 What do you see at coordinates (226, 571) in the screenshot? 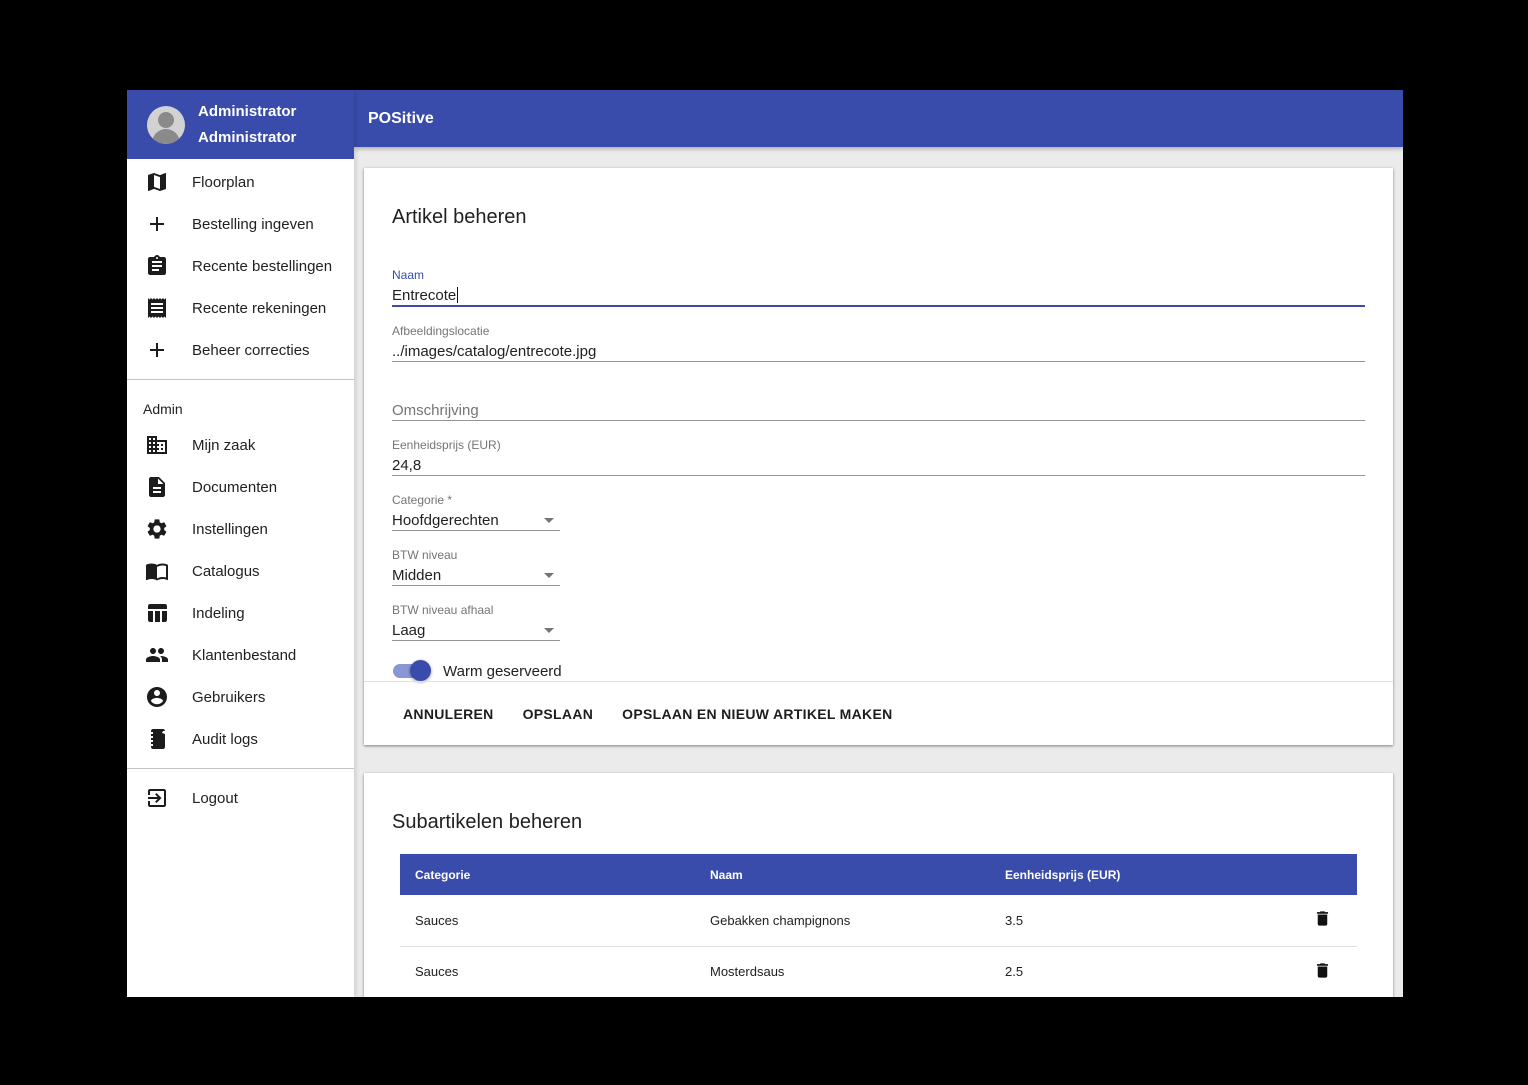
I see `sidebar-item-label: Catalogus` at bounding box center [226, 571].